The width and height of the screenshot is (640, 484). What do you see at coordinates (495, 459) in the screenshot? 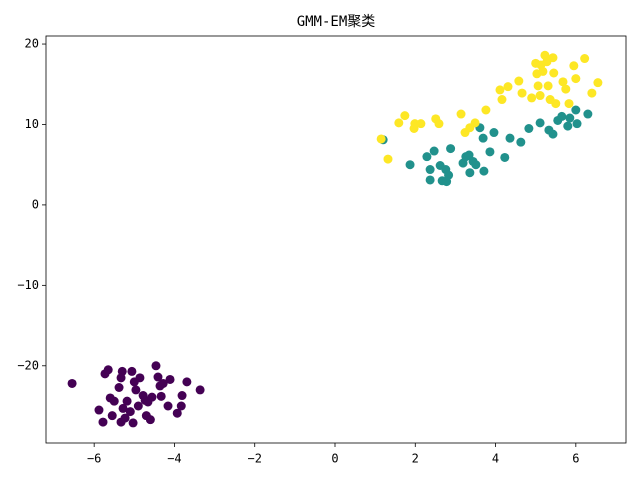
I see `x-tick-label: 4` at bounding box center [495, 459].